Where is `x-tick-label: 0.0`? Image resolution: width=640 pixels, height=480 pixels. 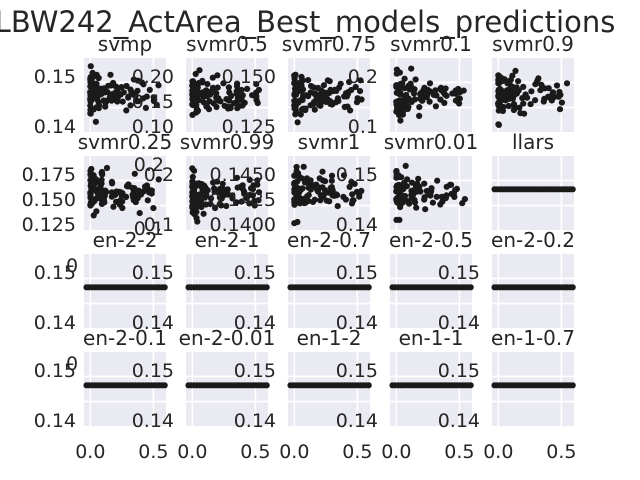 x-tick-label: 0.0 is located at coordinates (396, 452).